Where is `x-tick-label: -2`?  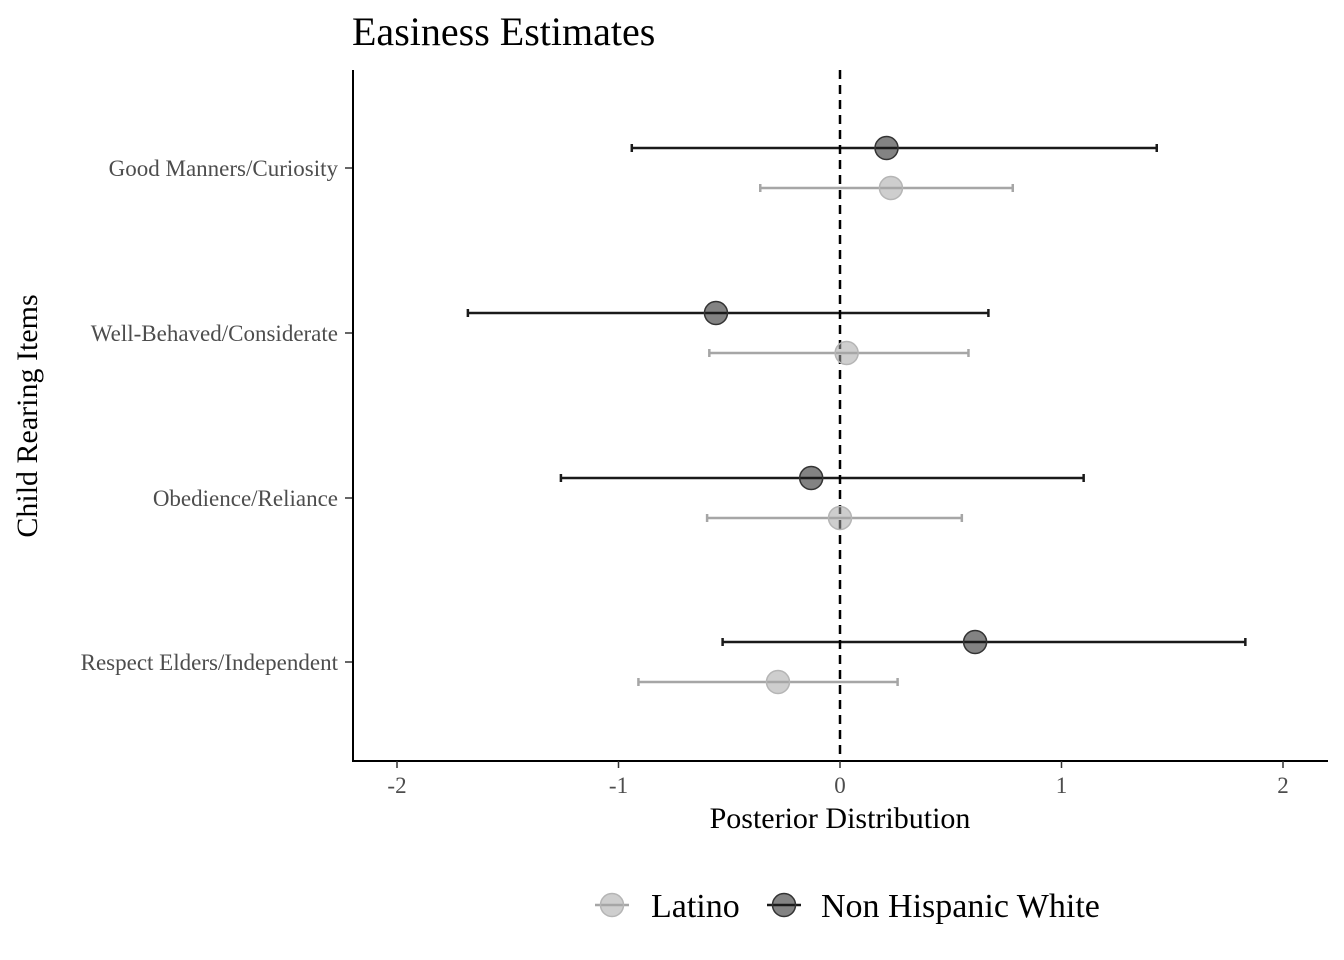
x-tick-label: -2 is located at coordinates (396, 785).